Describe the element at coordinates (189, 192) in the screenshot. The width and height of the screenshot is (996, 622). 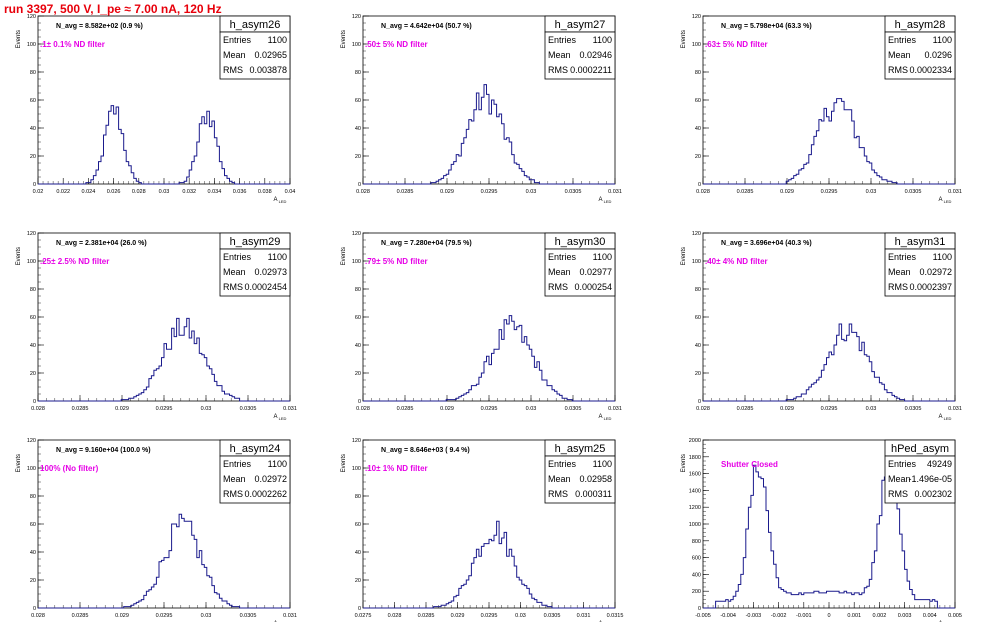
I see `x-tick-label: 0.032` at that location.